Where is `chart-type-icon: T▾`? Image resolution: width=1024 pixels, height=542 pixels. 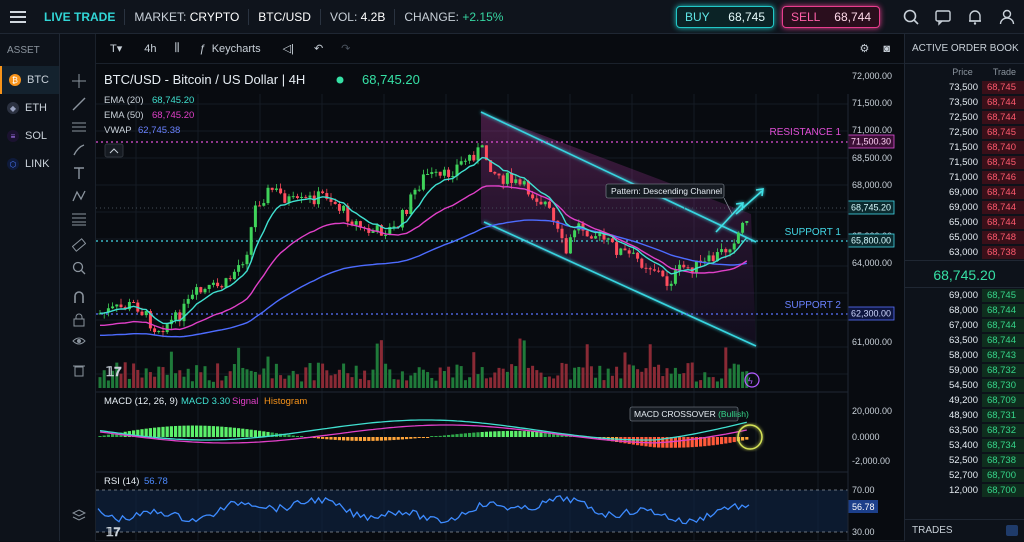
chart-type-icon: T▾ is located at coordinates (116, 49).